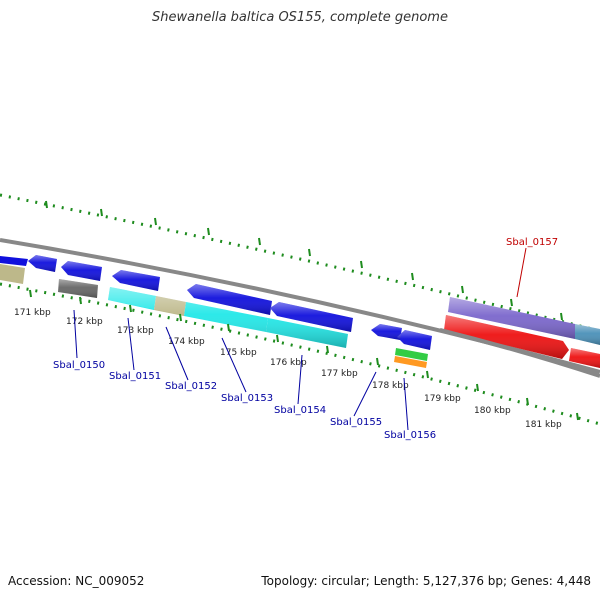 The height and width of the screenshot is (600, 600). What do you see at coordinates (356, 422) in the screenshot?
I see `gene-label-sbal-0155: Sbal_0155` at bounding box center [356, 422].